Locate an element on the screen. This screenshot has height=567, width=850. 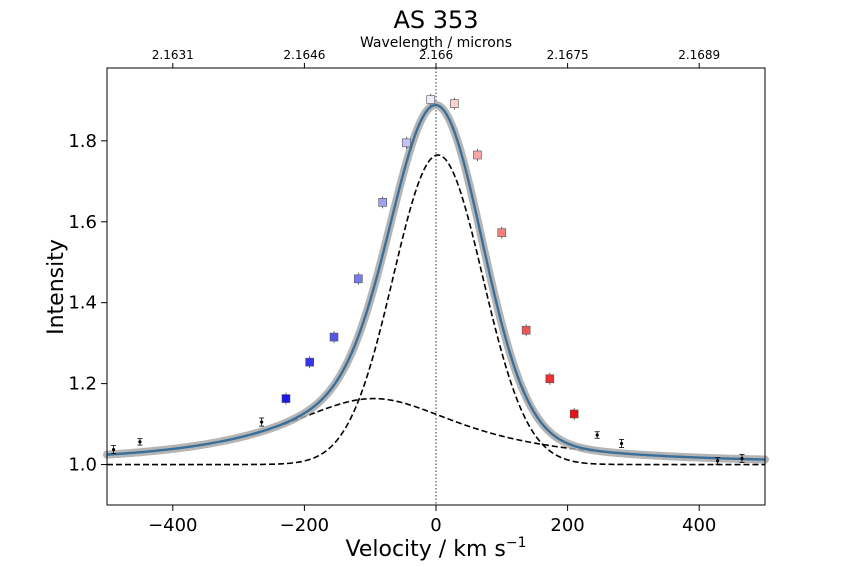
x-tick-label: 400 is located at coordinates (699, 525).